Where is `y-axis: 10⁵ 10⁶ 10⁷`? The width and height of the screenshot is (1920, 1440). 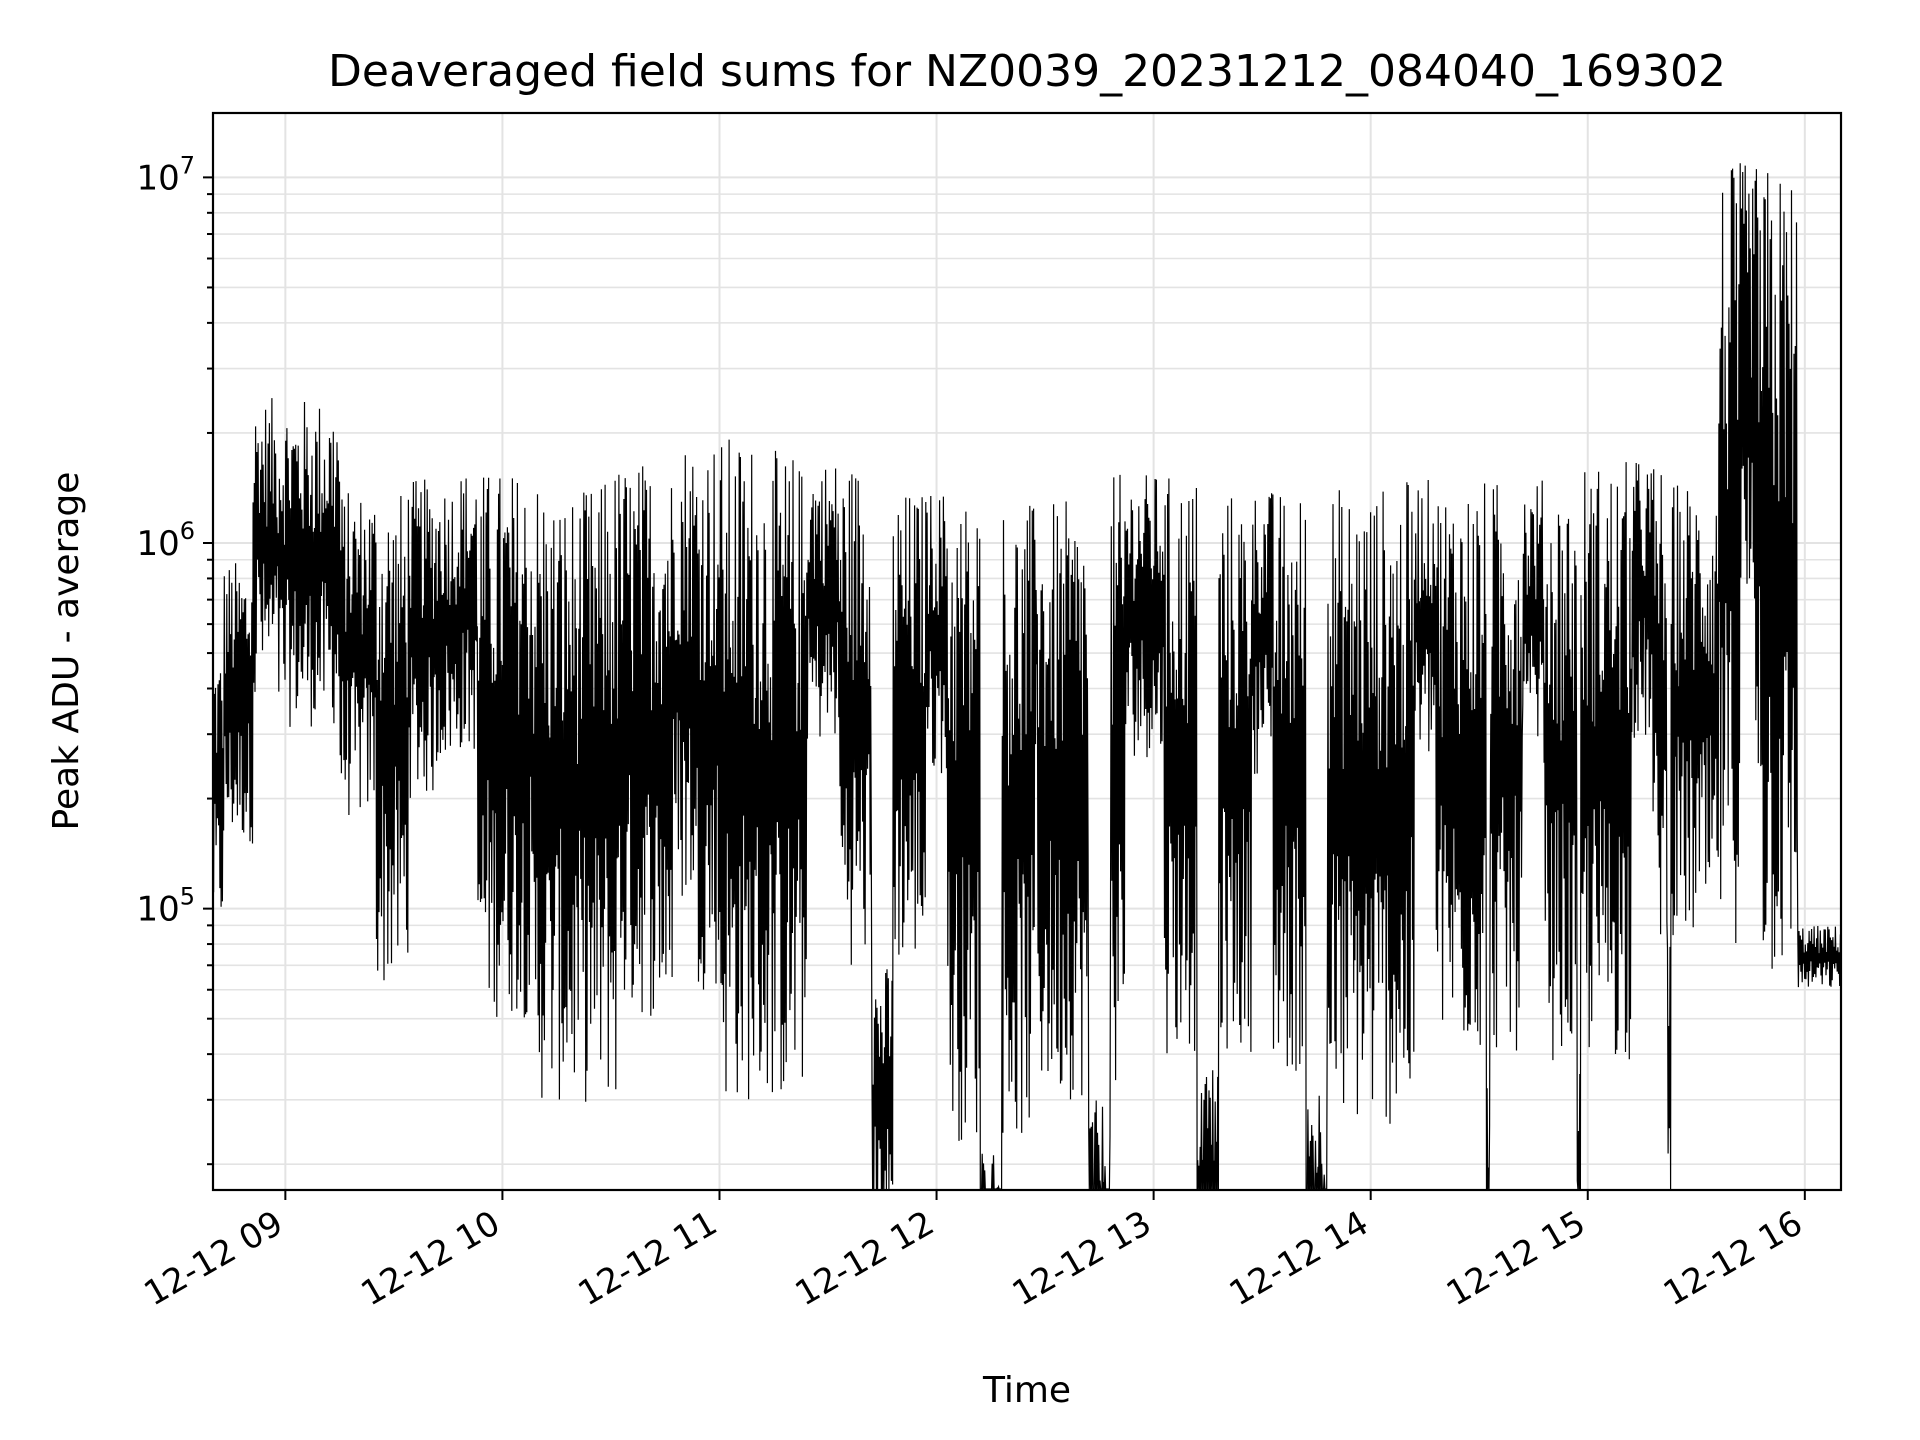 y-axis: 10⁵ 10⁶ 10⁷ is located at coordinates (174, 658).